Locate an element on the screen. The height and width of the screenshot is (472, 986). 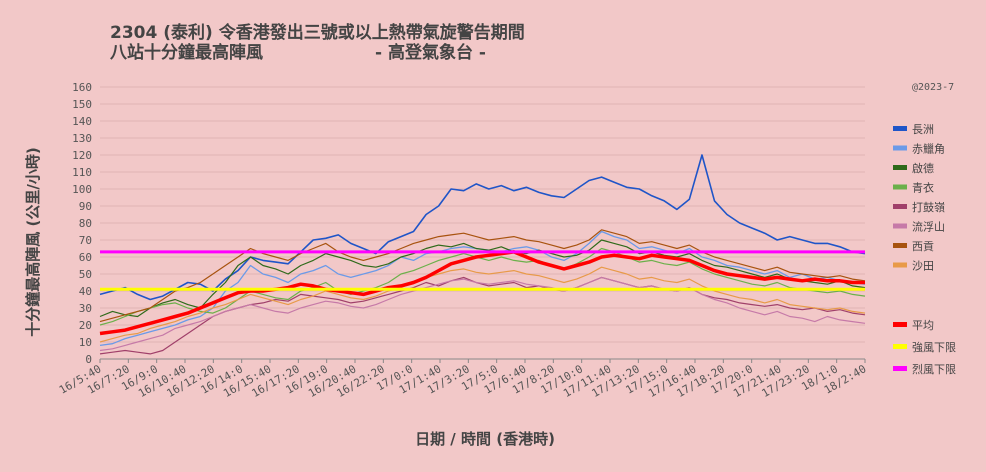
series-line-沙田 is located at coordinates (482, 304).